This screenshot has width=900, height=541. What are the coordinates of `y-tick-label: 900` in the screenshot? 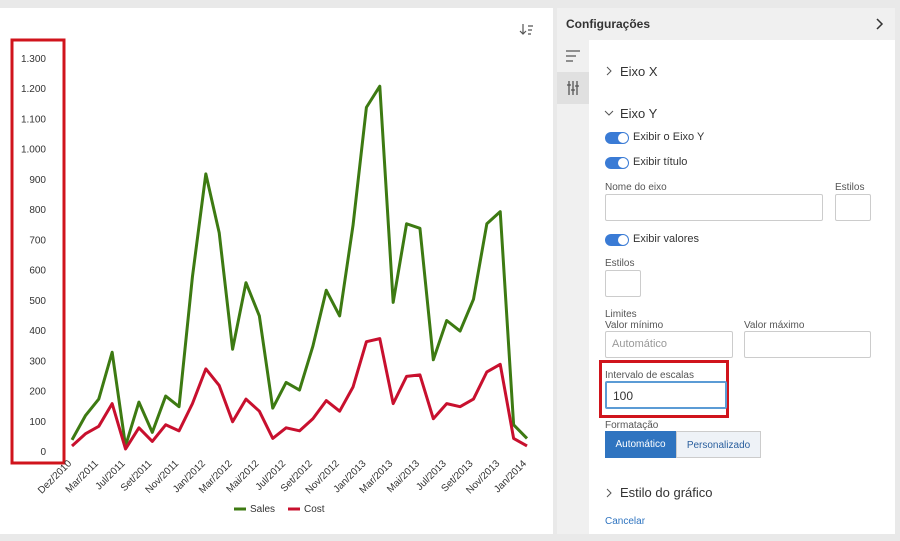 It's located at (37, 180).